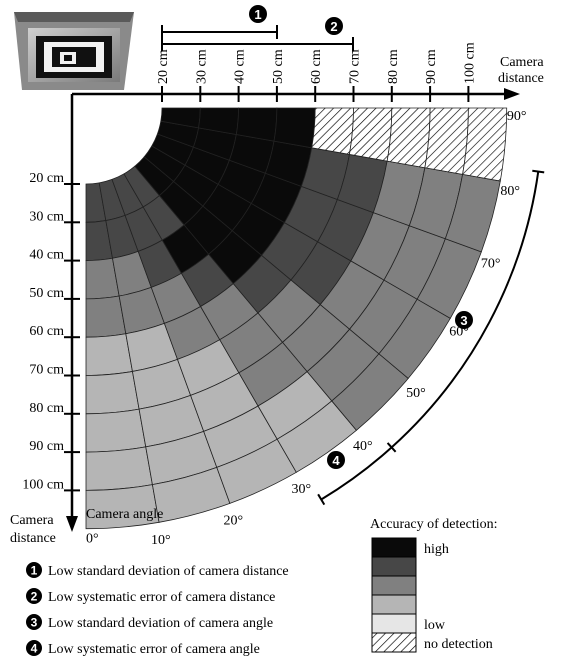 This screenshot has height=666, width=561. What do you see at coordinates (332, 131) in the screenshot?
I see `sector-cell-60cm-80deg` at bounding box center [332, 131].